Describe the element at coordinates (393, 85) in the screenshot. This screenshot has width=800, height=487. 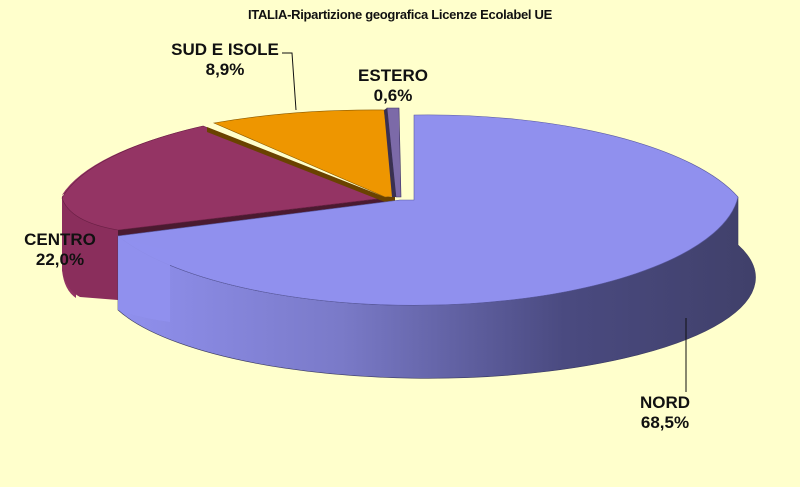
I see `label-estero: ESTERO 0,6%` at that location.